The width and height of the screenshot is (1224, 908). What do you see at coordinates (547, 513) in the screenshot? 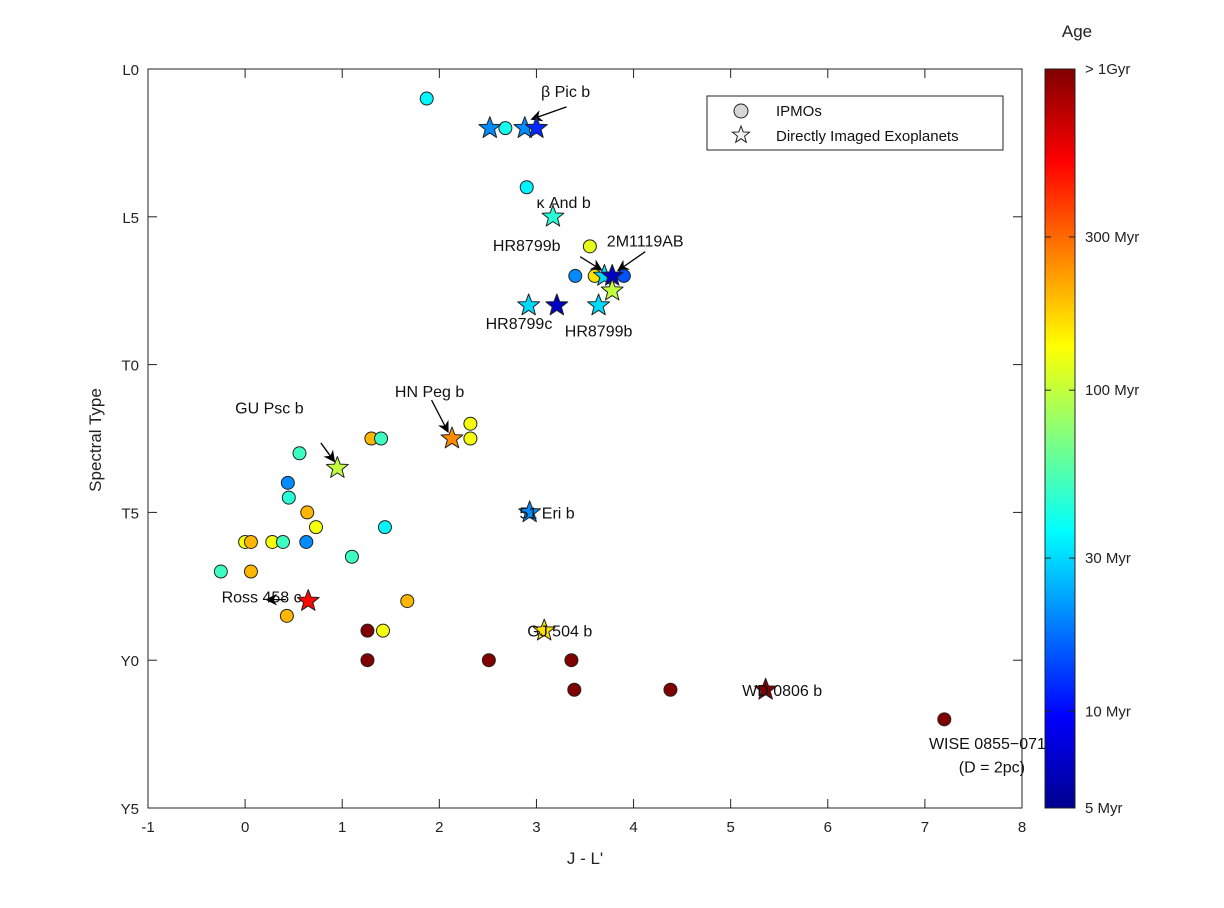
I see `annotation-label: 51 Eri b` at bounding box center [547, 513].